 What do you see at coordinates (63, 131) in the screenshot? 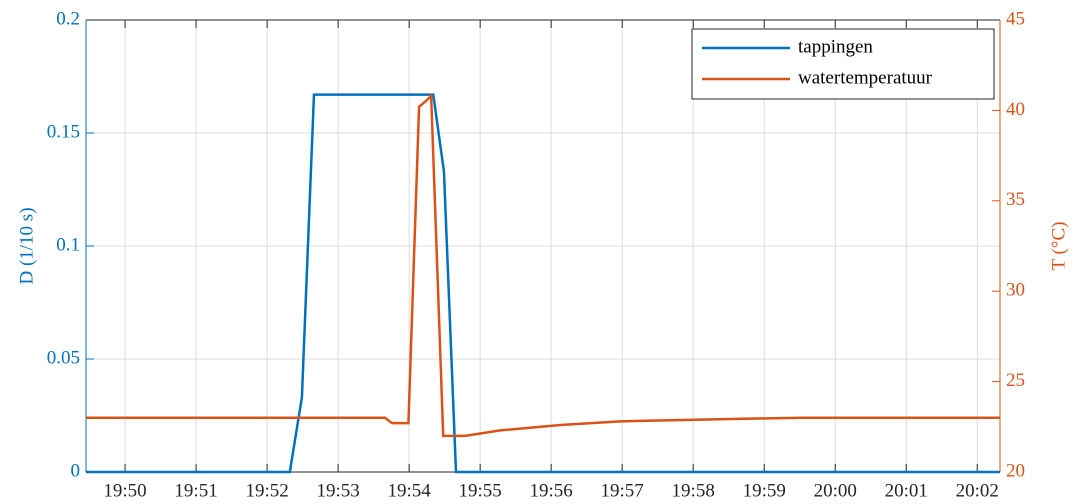
I see `y-tick-label: 0.15` at bounding box center [63, 131].